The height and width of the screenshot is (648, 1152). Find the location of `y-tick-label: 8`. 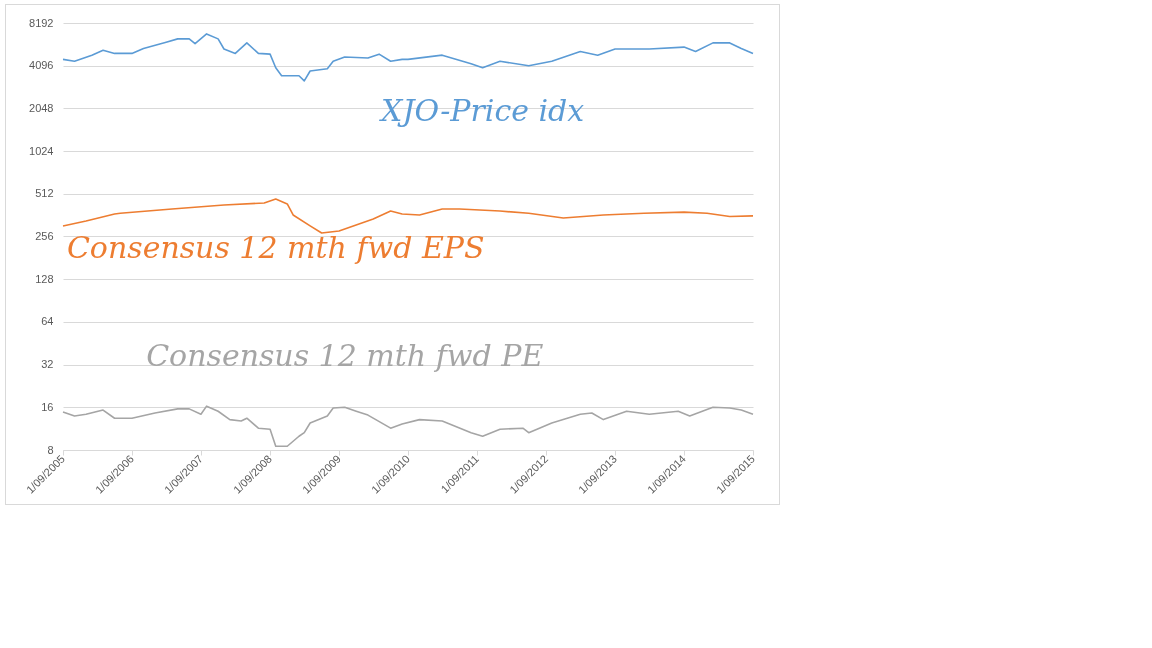

y-tick-label: 8 is located at coordinates (50, 449).